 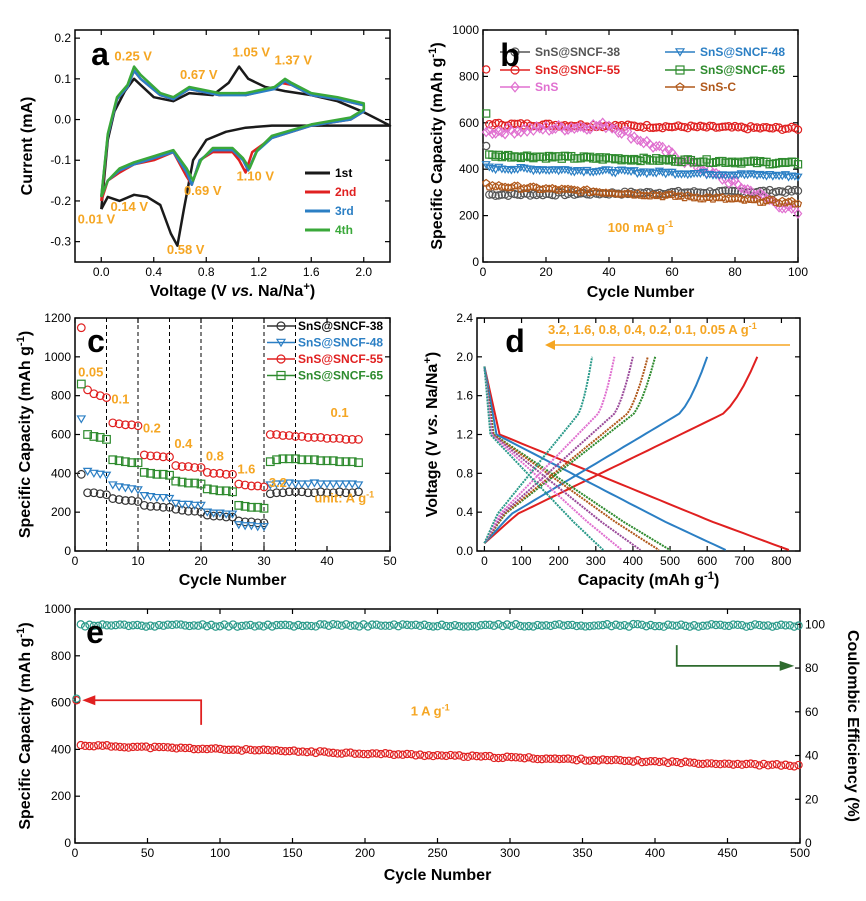 I want to click on y-tick-label: 1000, so click(x=57, y=609).